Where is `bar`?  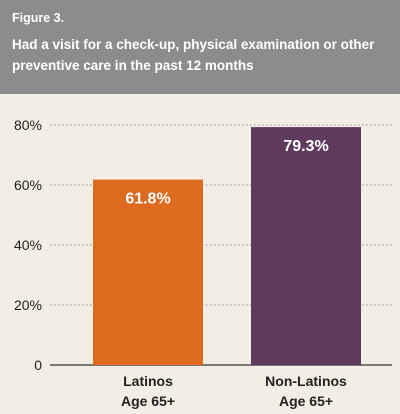 bar is located at coordinates (148, 272).